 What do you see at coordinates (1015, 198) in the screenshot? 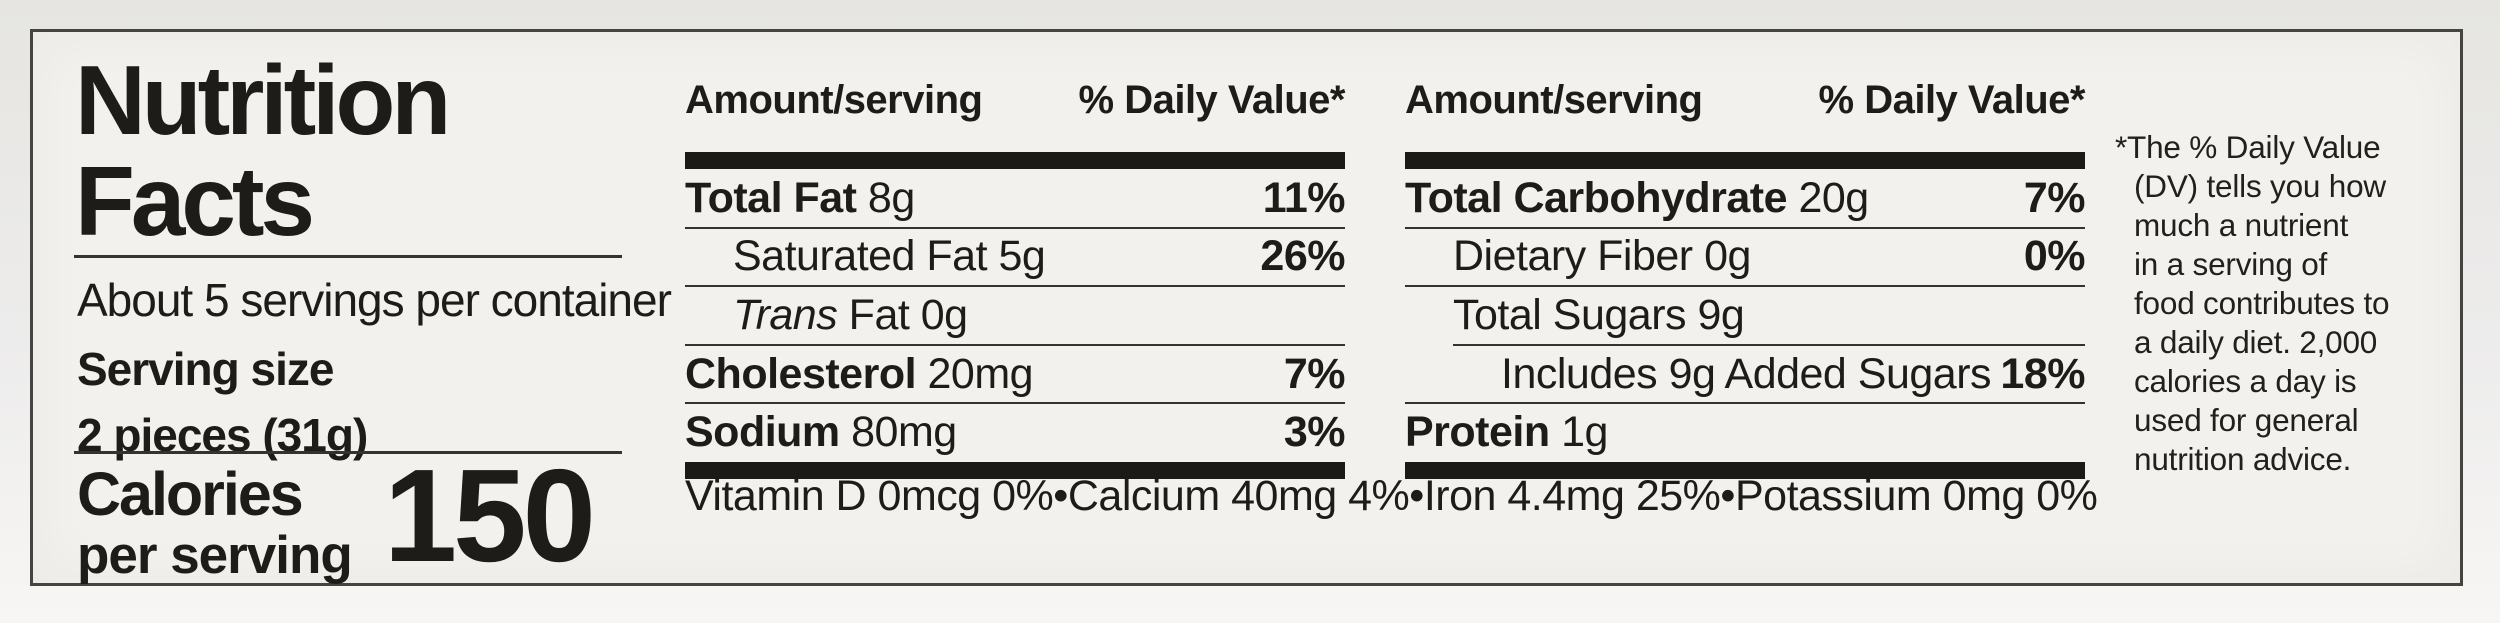
I see `nutrient-row: Total Fat 8g 11%` at bounding box center [1015, 198].